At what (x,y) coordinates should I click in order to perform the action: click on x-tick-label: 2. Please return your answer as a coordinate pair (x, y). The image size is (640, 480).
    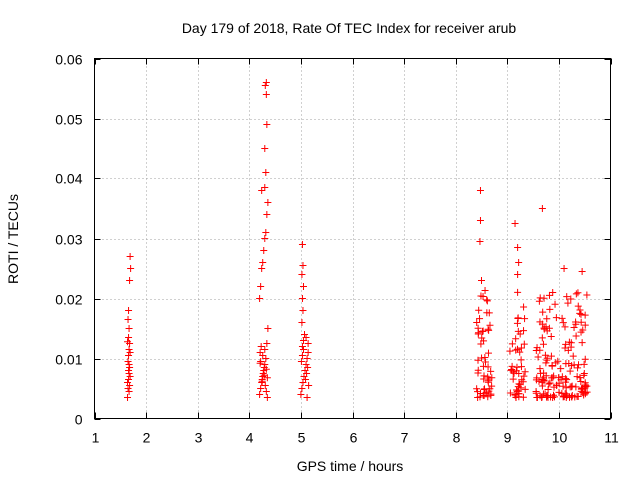
    Looking at the image, I should click on (147, 438).